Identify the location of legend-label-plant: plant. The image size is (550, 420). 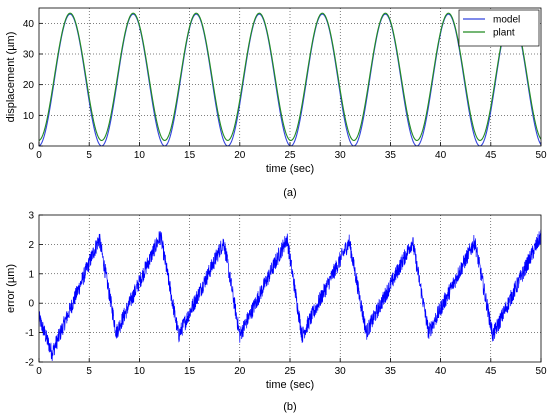
(504, 33).